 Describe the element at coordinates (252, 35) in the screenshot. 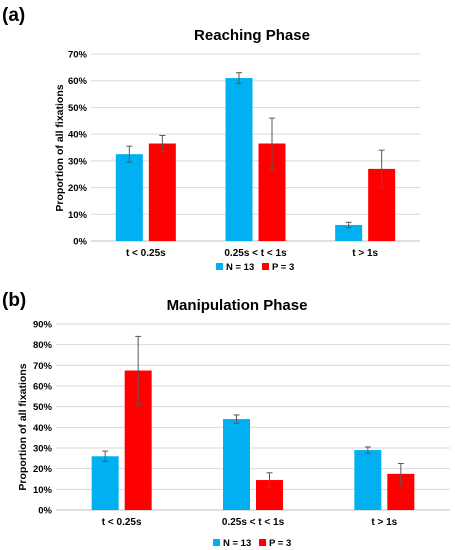

I see `chart-title: Reaching Phase` at that location.